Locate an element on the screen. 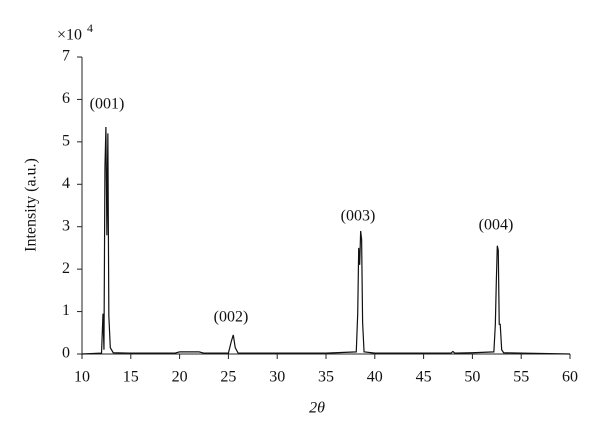 The image size is (600, 437). x-tick-label: 35 is located at coordinates (326, 377).